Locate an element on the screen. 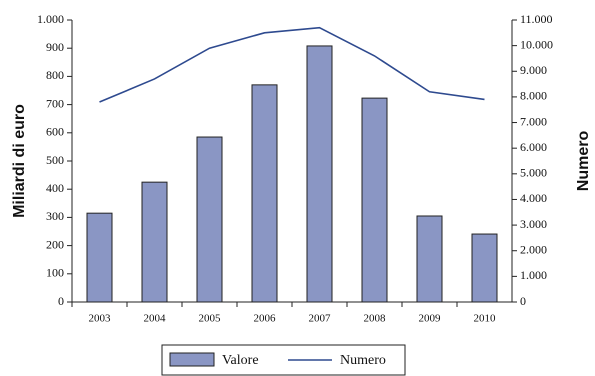 This screenshot has height=376, width=595. y2-tick-label: 8.000 is located at coordinates (533, 96).